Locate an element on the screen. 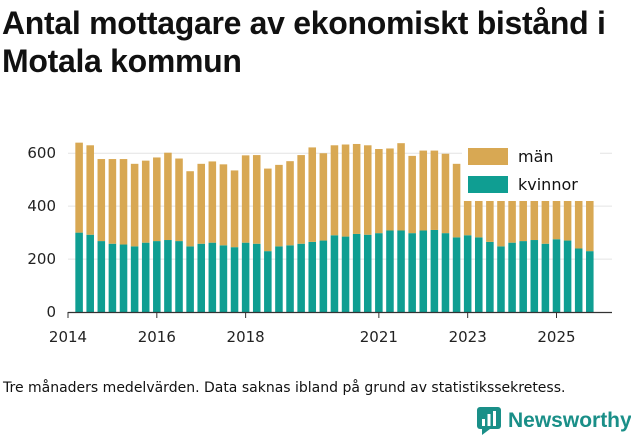  y-tick-label-600: 600 is located at coordinates (41, 153).